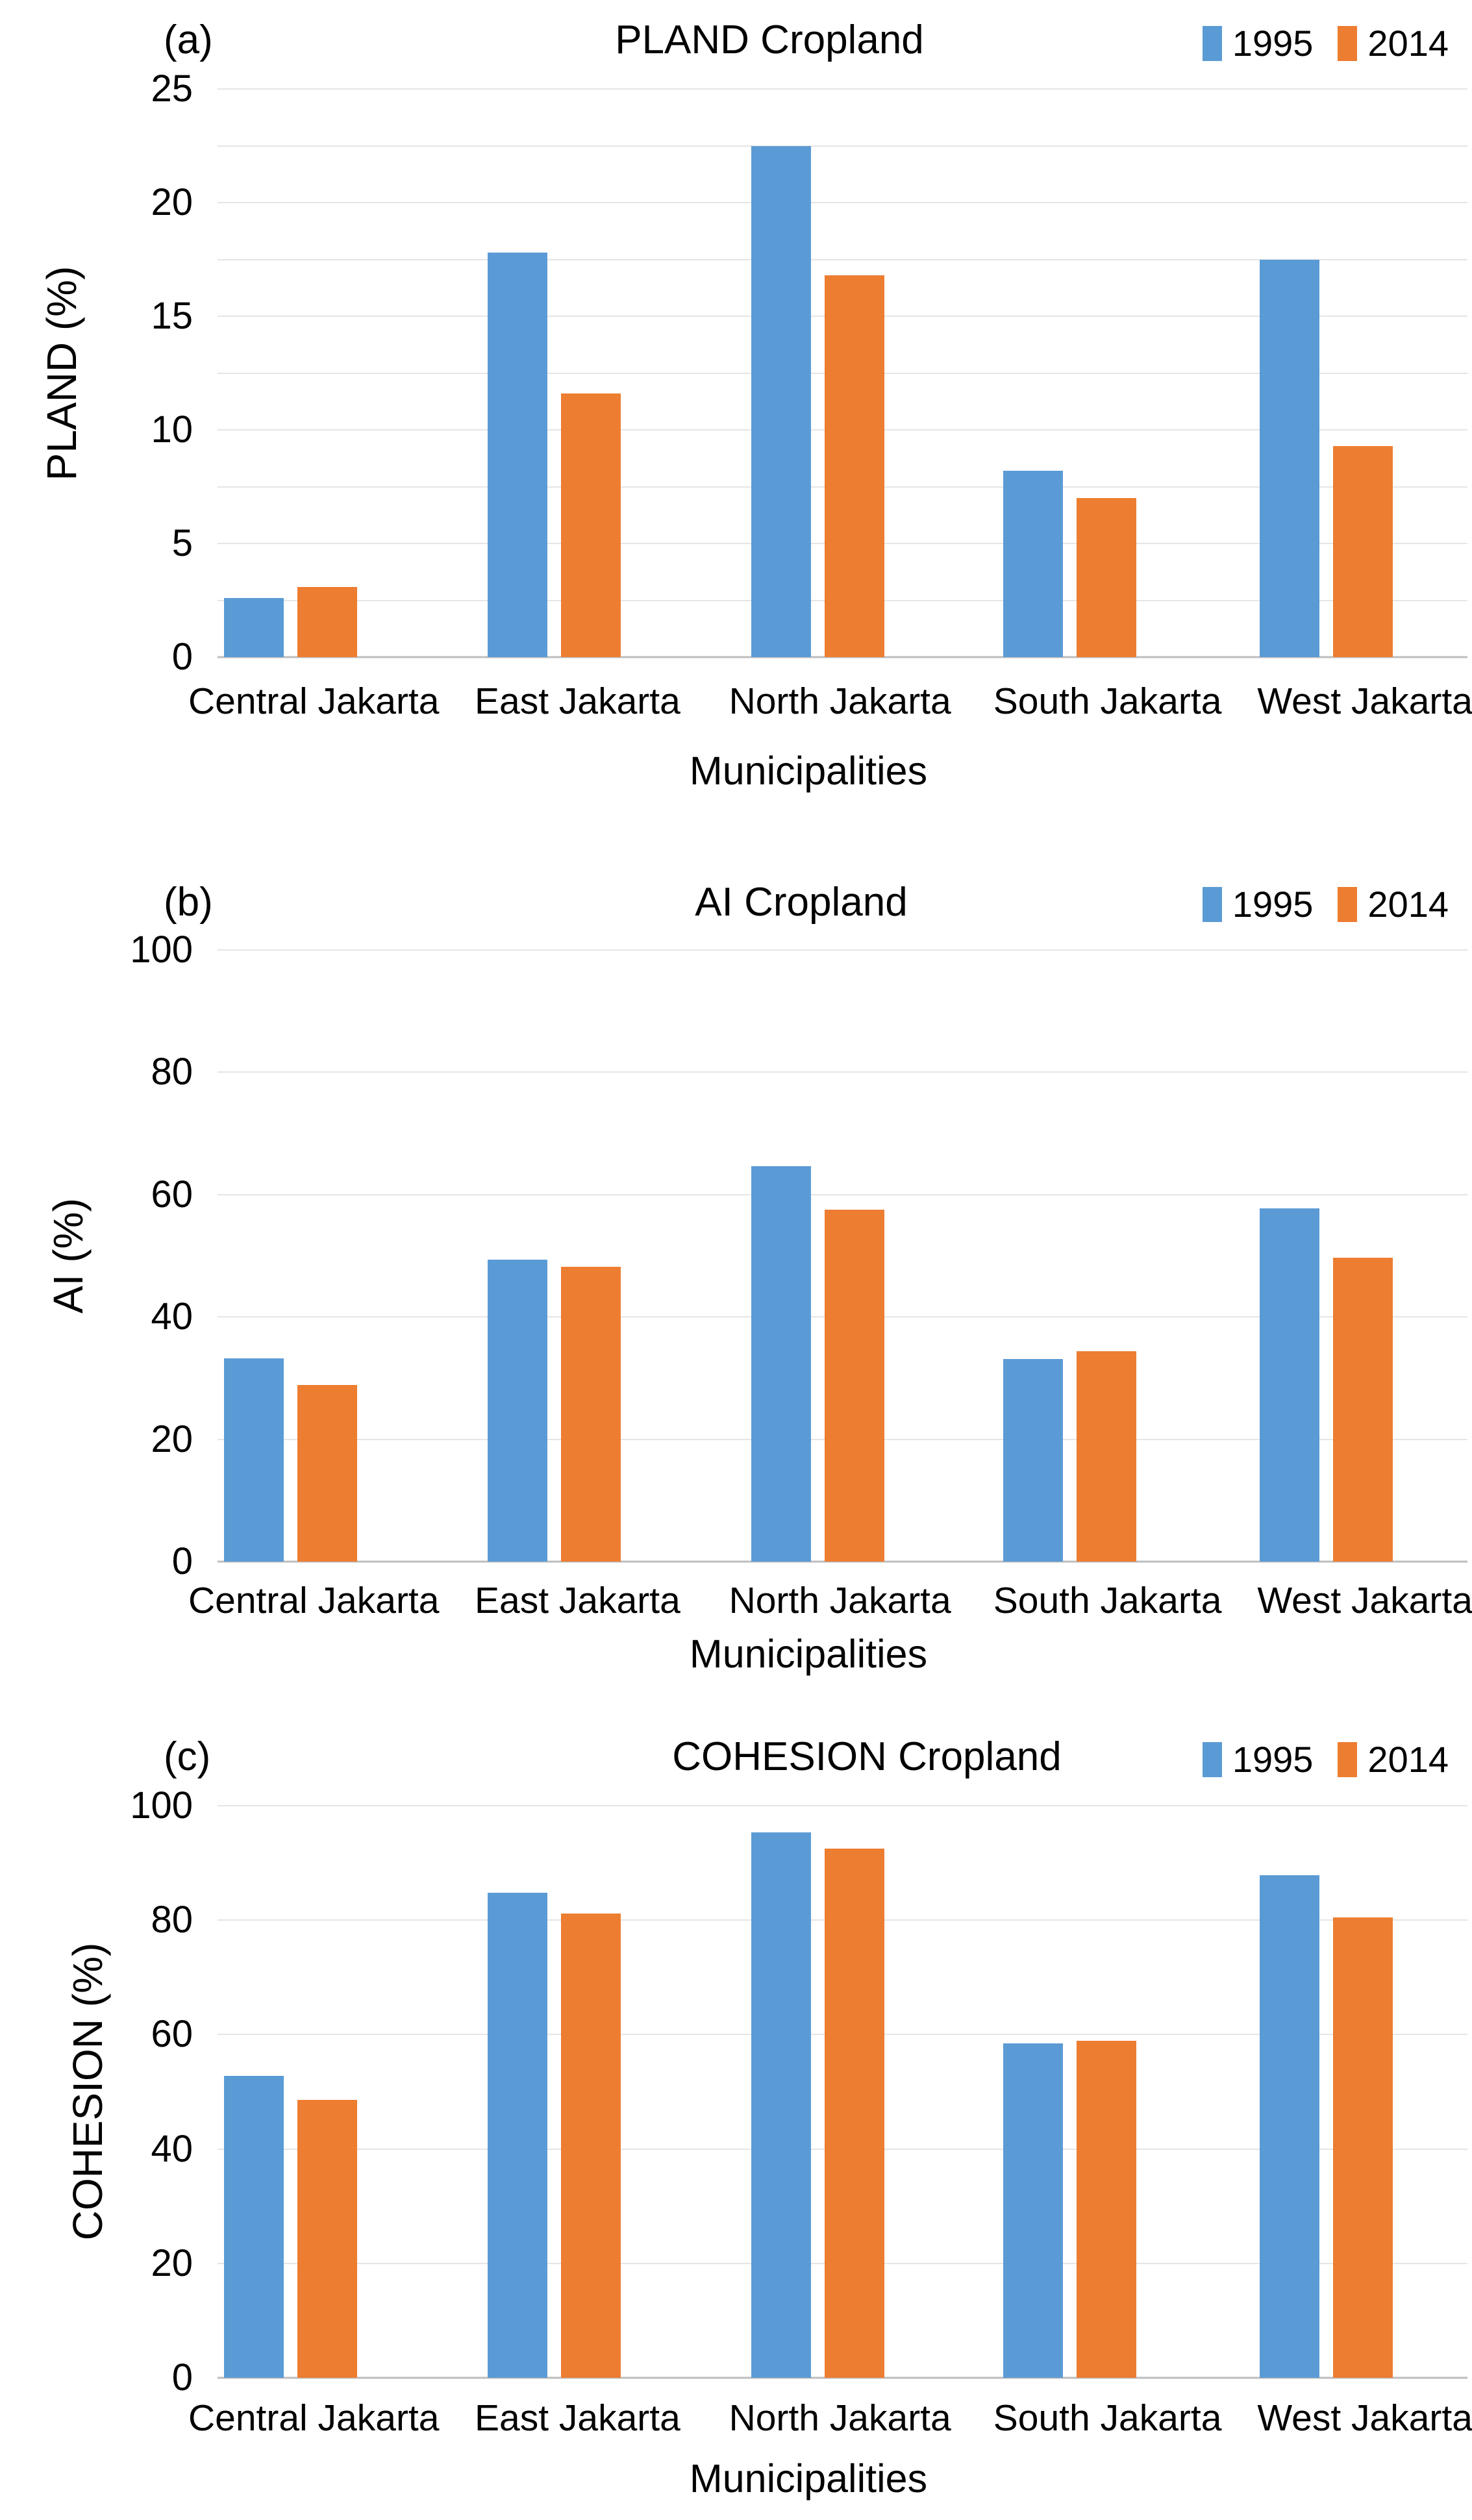 This screenshot has width=1472, height=2520. I want to click on y-axis-title-a: PLAND (%), so click(61, 373).